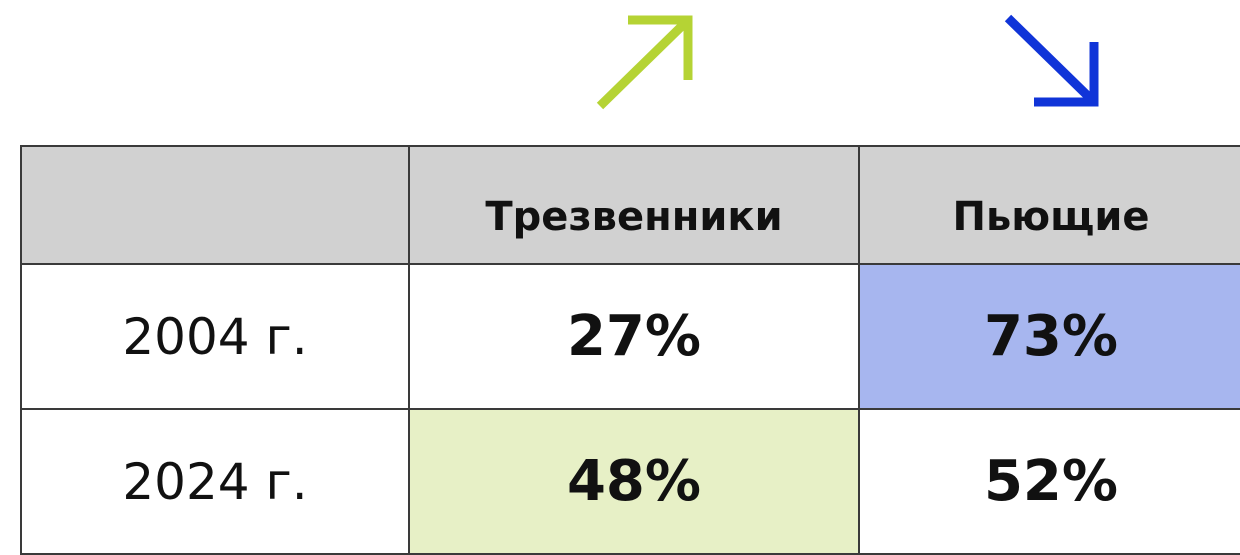 The width and height of the screenshot is (1240, 555). I want to click on column-header: Трезвенники, so click(634, 205).